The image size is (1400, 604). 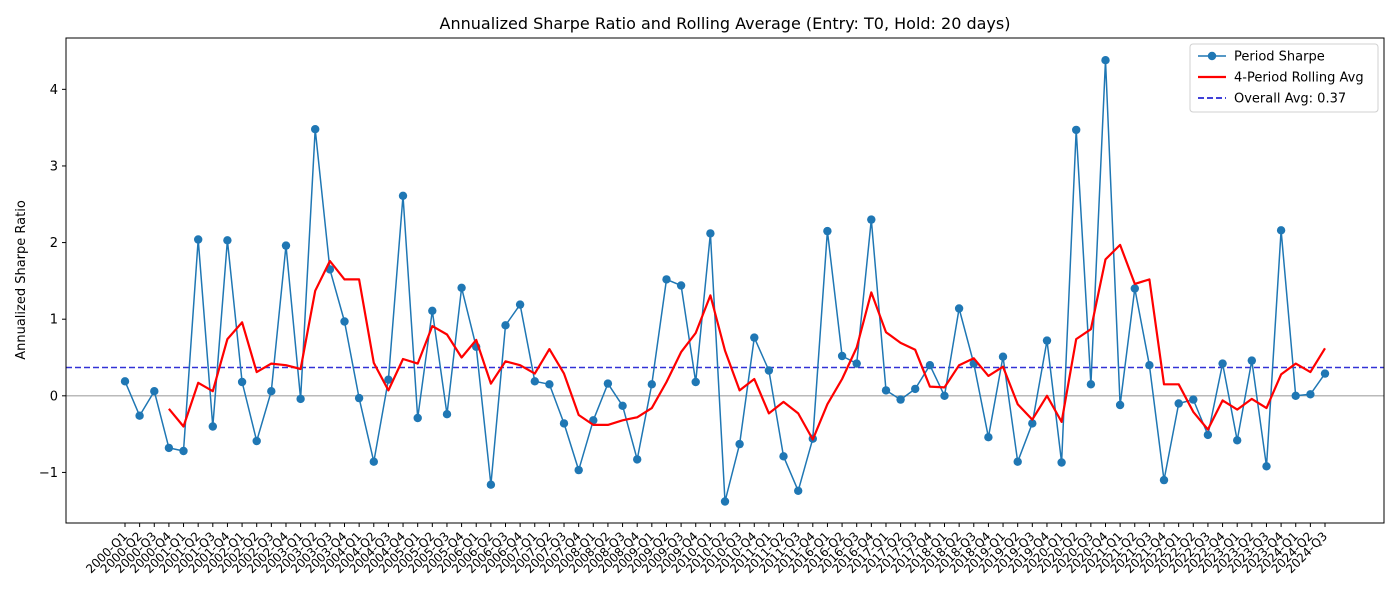 I want to click on legend-rolling-avg-label: 4-Period Rolling Avg, so click(x=1299, y=78).